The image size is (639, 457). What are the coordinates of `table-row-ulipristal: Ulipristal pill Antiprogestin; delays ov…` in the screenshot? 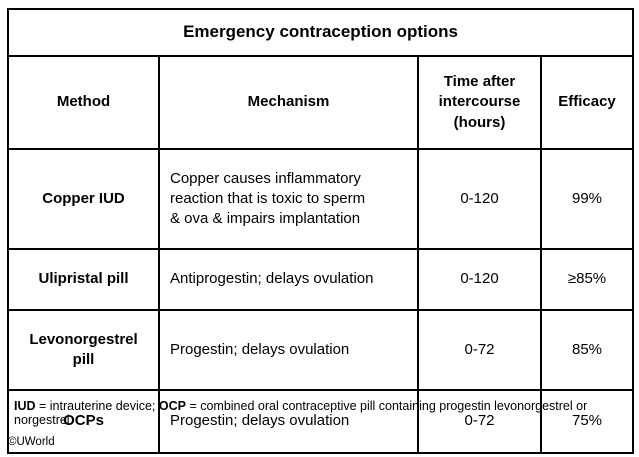 It's located at (321, 279).